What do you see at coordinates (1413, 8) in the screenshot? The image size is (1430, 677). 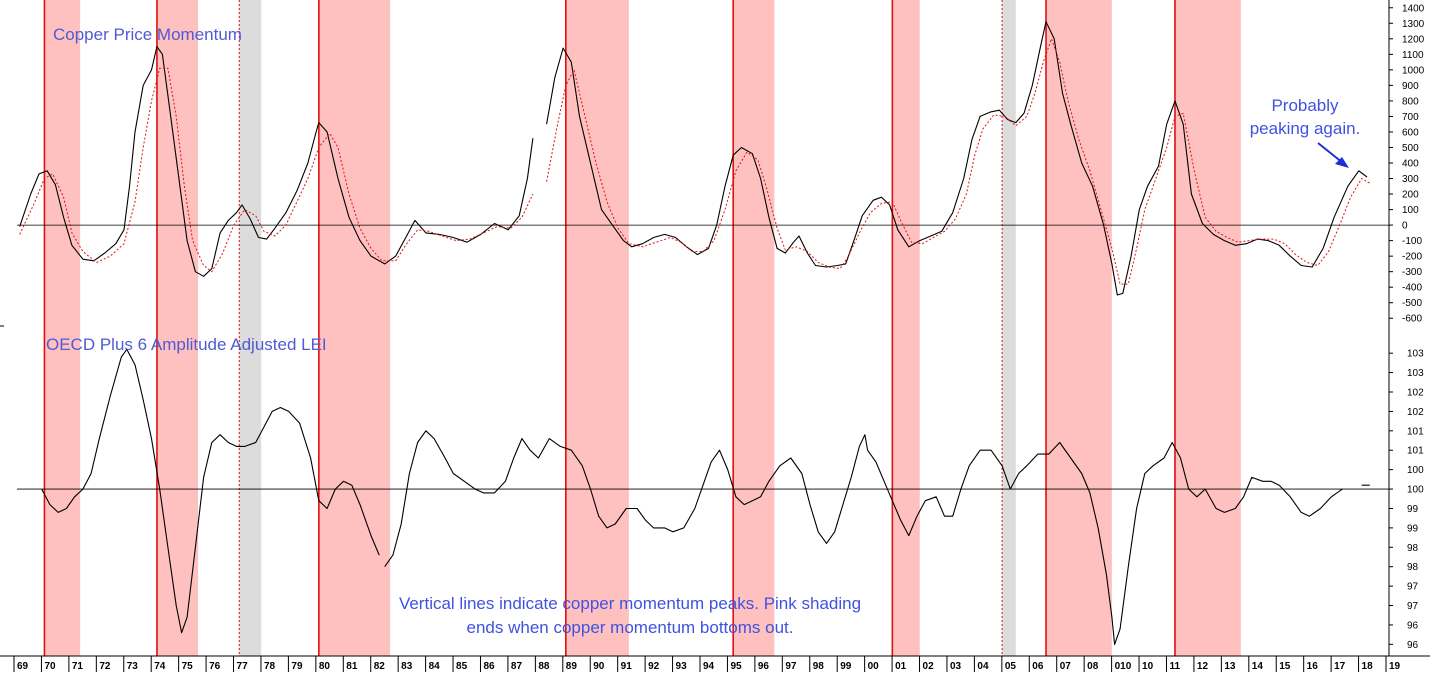 I see `copper-ytick-label-0: 1400` at bounding box center [1413, 8].